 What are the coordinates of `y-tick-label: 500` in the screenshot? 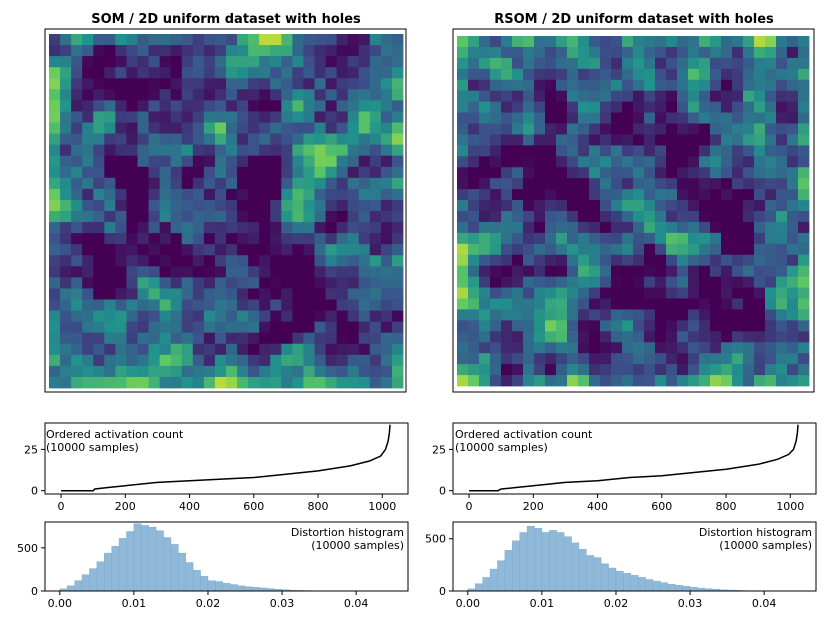 It's located at (435, 539).